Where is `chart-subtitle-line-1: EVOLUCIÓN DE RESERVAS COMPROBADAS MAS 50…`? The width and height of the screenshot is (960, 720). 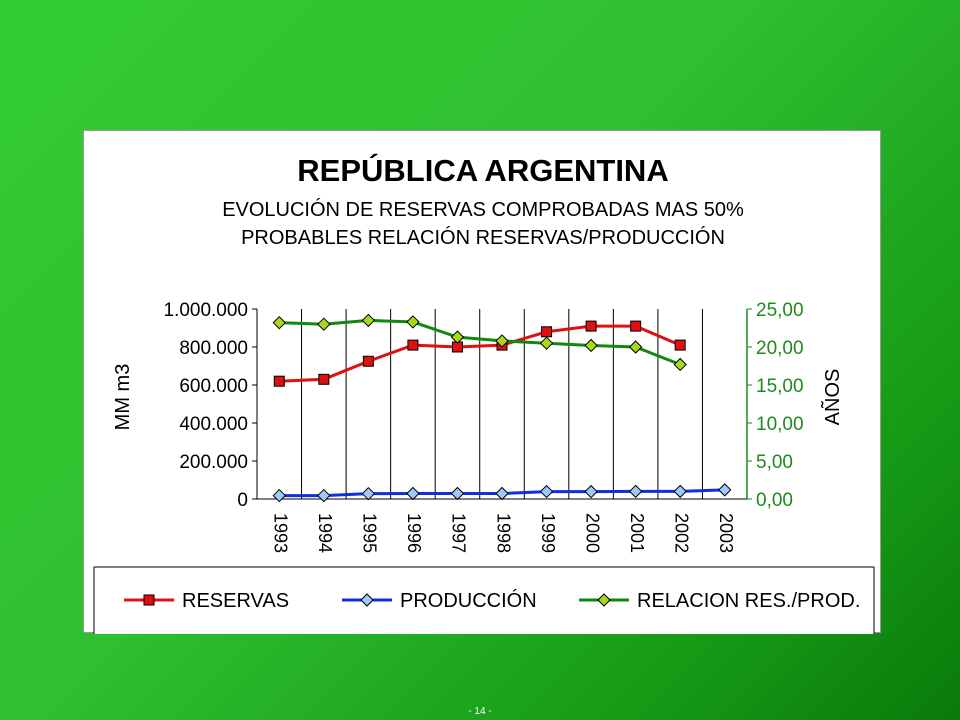 chart-subtitle-line-1: EVOLUCIÓN DE RESERVAS COMPROBADAS MAS 50… is located at coordinates (483, 209).